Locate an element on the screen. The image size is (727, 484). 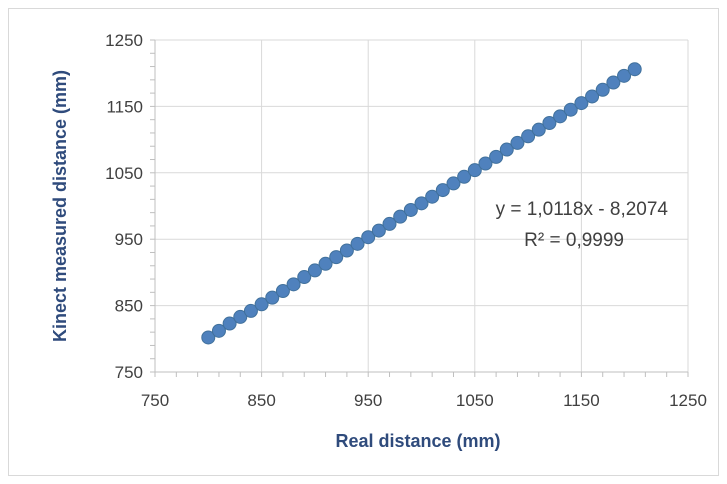
x-tick-labels: 750 850 950 1050 1150 1250 is located at coordinates (424, 400).